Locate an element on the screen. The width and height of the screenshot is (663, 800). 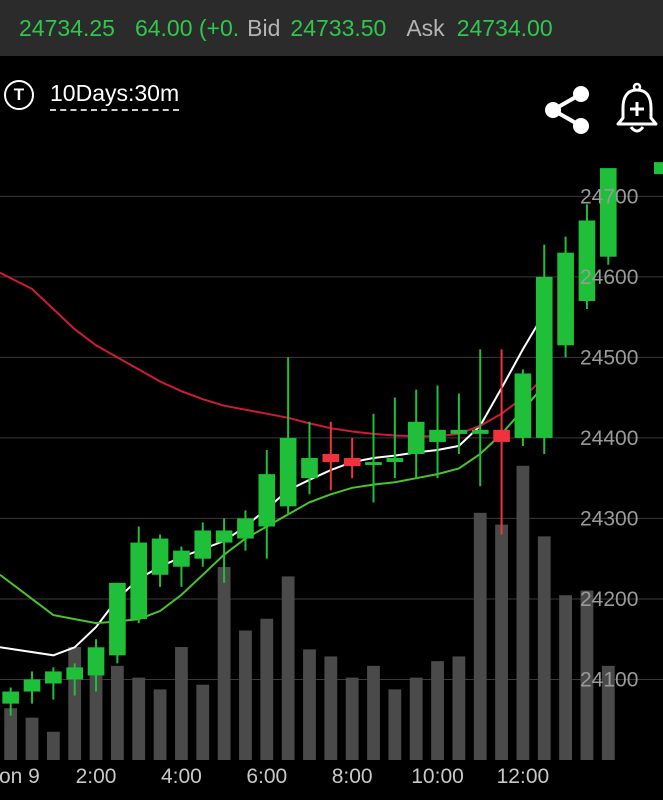
price-tick-label: 24400 is located at coordinates (609, 438).